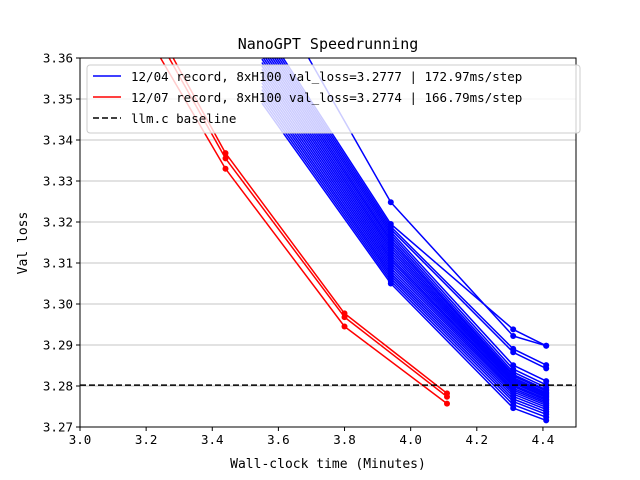 This screenshot has height=480, width=640. What do you see at coordinates (80, 439) in the screenshot?
I see `x-tick-label: 3.0` at bounding box center [80, 439].